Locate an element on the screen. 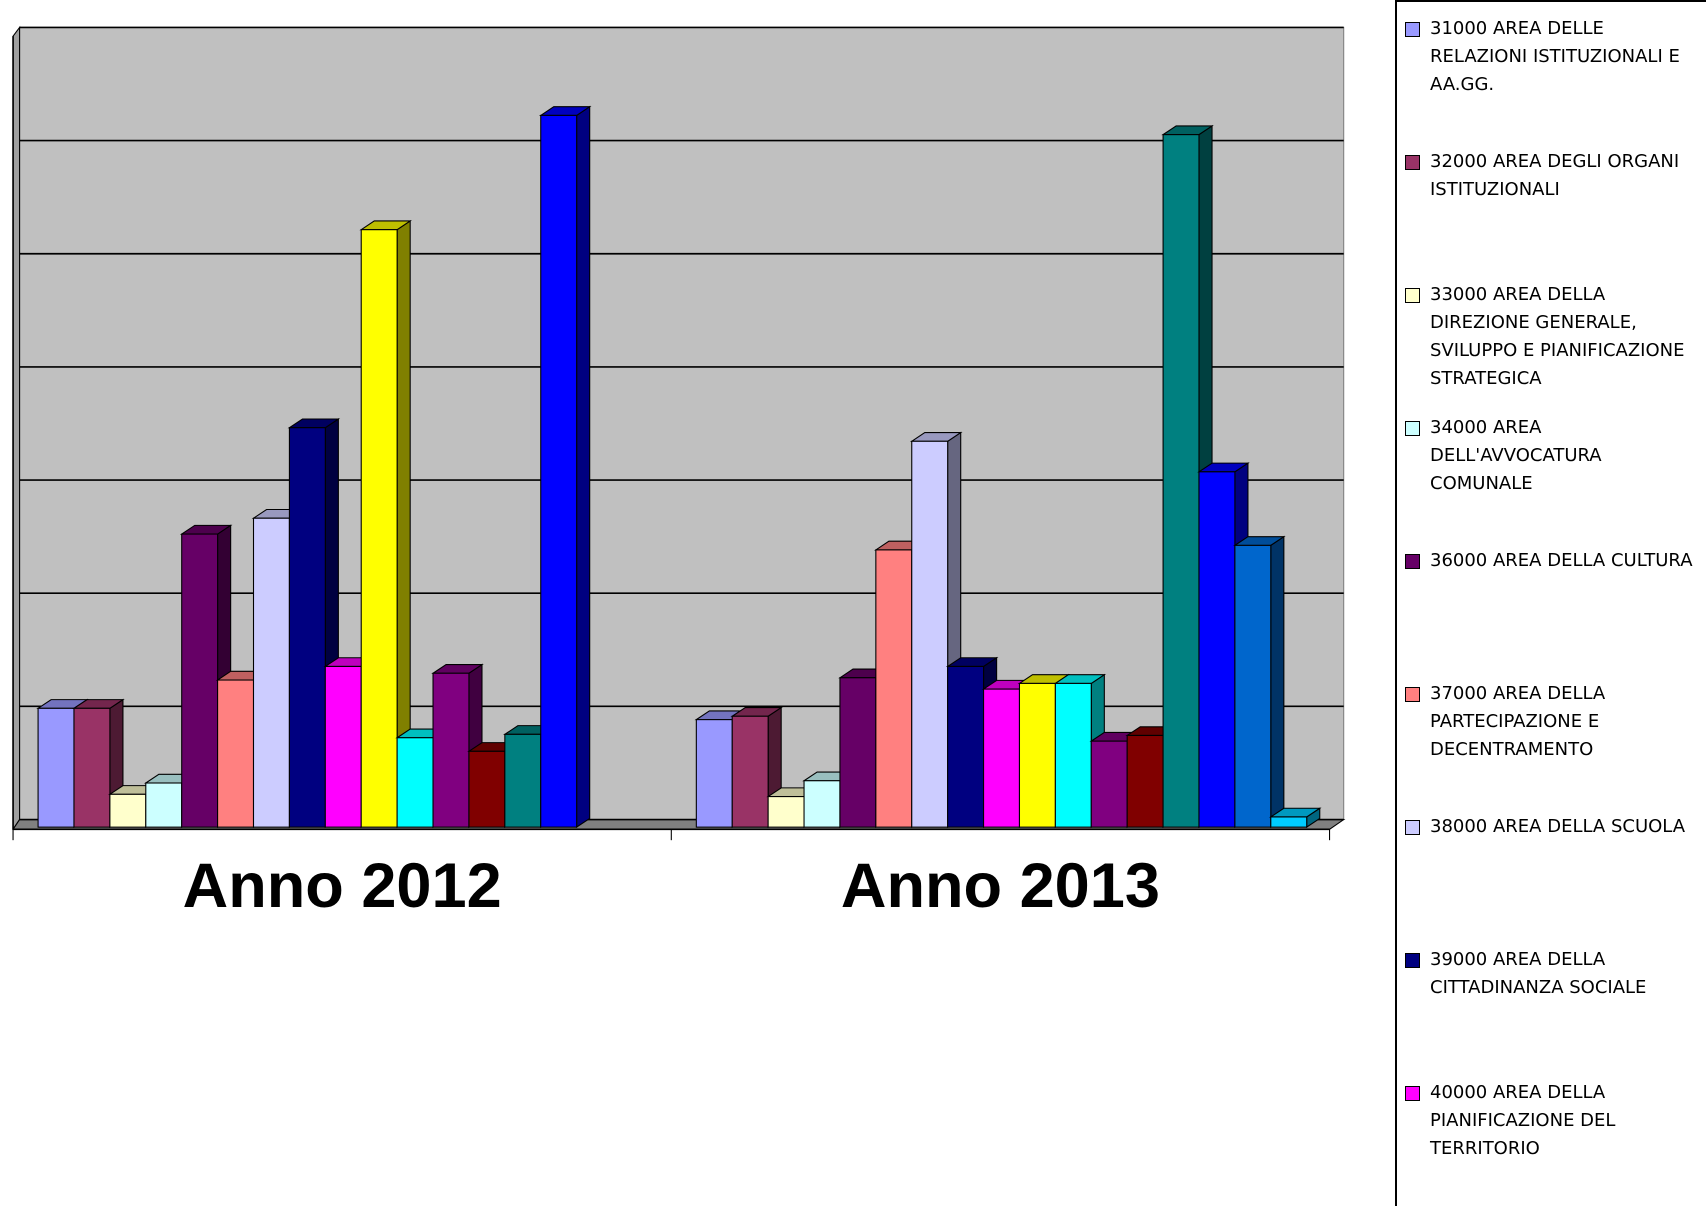  legend-label: 38000 AREA DELLA SCUOLA is located at coordinates (1558, 826).